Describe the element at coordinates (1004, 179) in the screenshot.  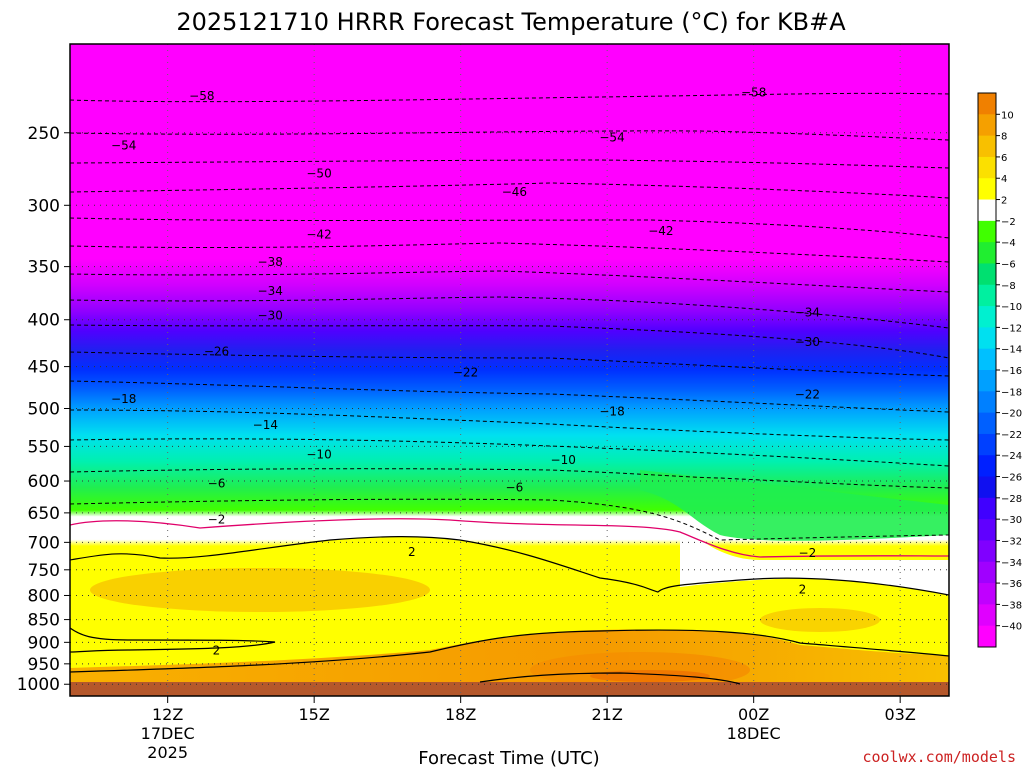
I see `colorbar-label: 4` at that location.